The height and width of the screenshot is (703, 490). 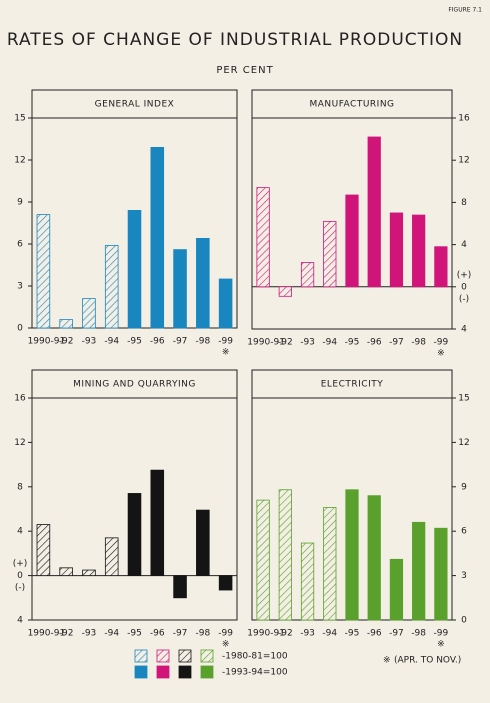 What do you see at coordinates (352, 385) in the screenshot?
I see `panel-title: ELECTRICITY` at bounding box center [352, 385].